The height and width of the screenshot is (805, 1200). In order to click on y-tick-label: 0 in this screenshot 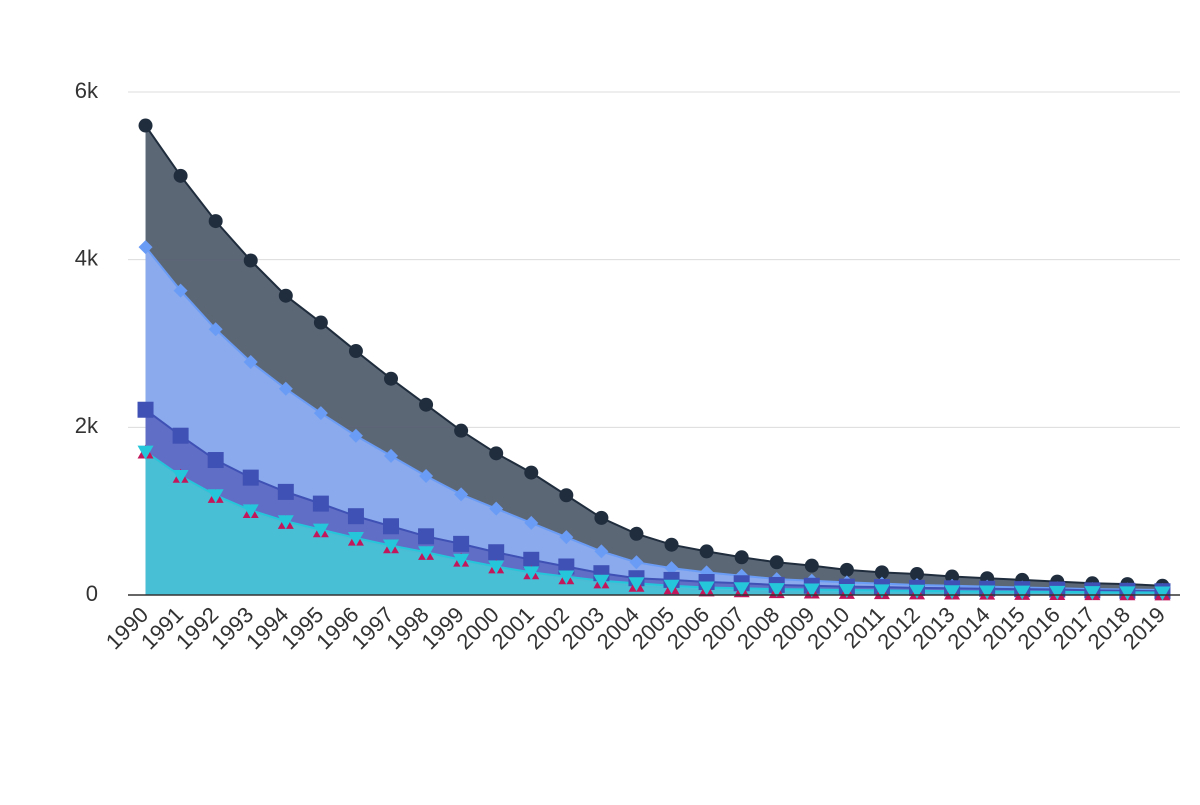, I will do `click(92, 593)`.